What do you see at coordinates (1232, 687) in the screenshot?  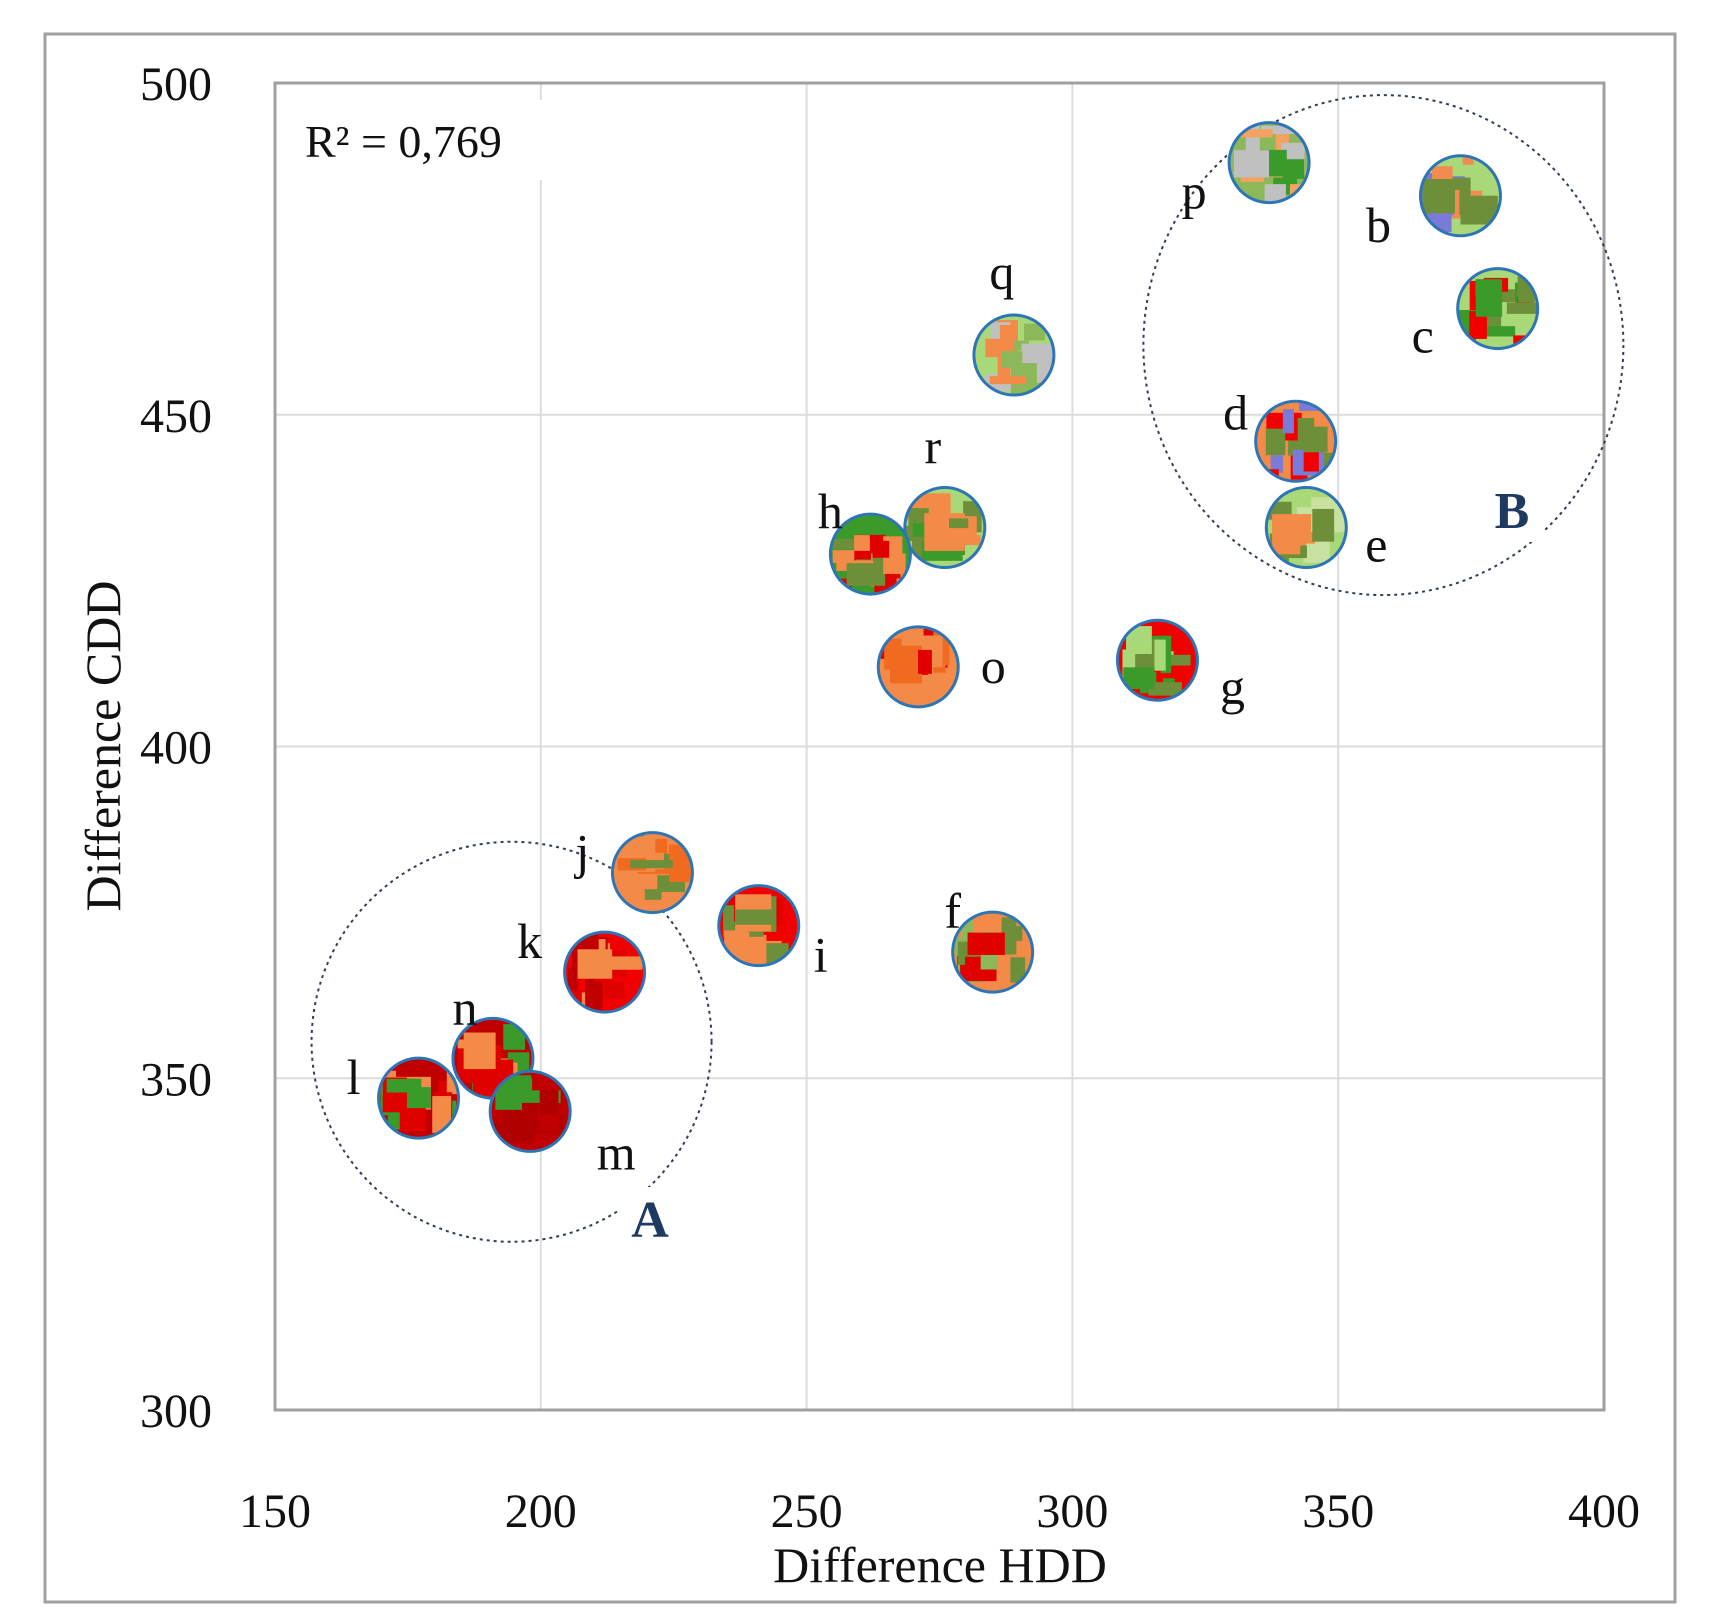 I see `point-label-g: g` at bounding box center [1232, 687].